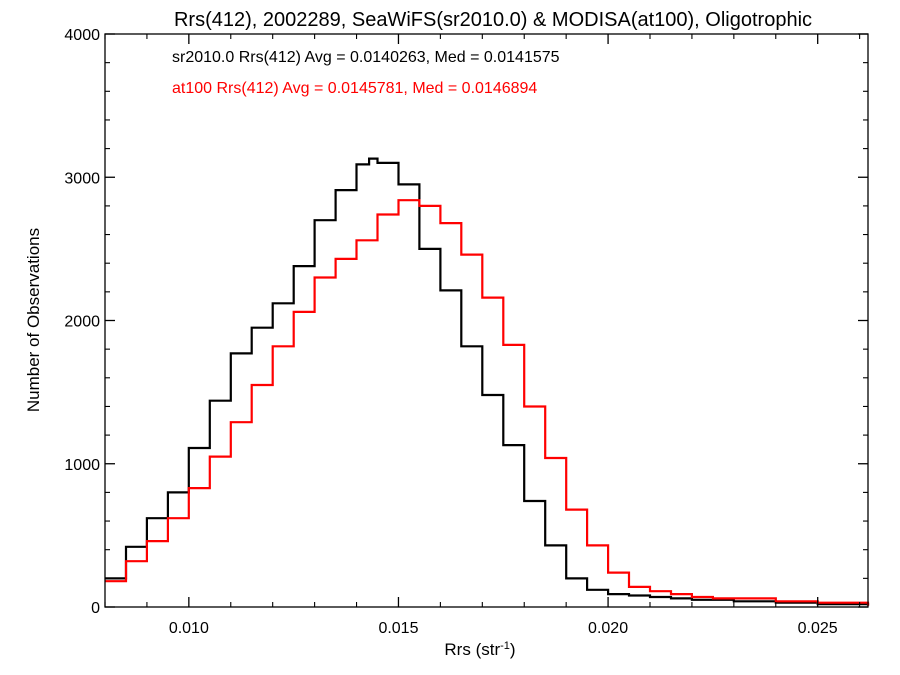 The height and width of the screenshot is (675, 900). I want to click on y-tick-label: 3000, so click(82, 178).